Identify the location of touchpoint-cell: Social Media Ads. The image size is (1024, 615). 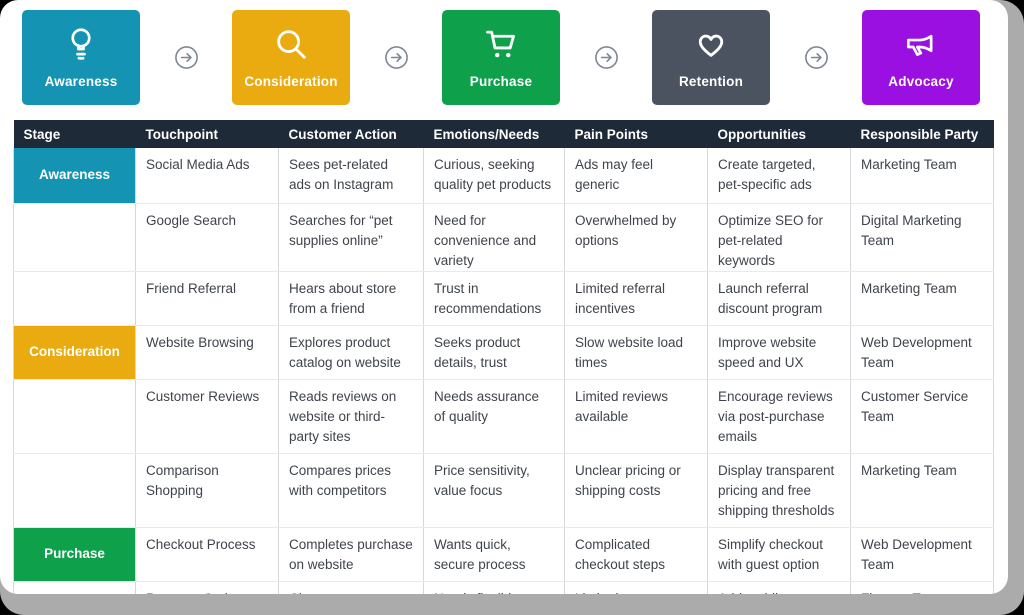
(207, 176).